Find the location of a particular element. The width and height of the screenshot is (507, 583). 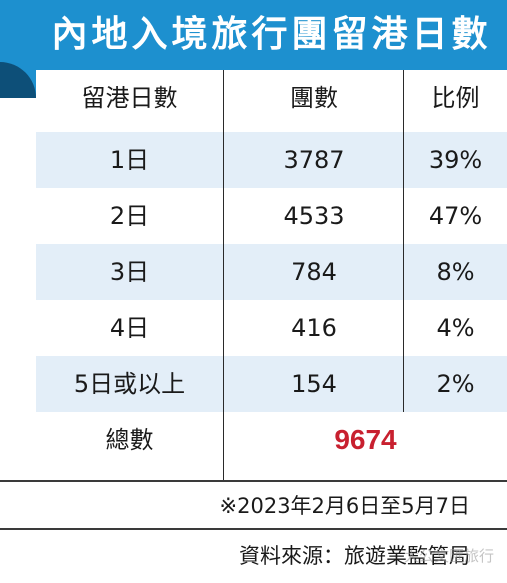

header-ratio: 比例 is located at coordinates (455, 98).